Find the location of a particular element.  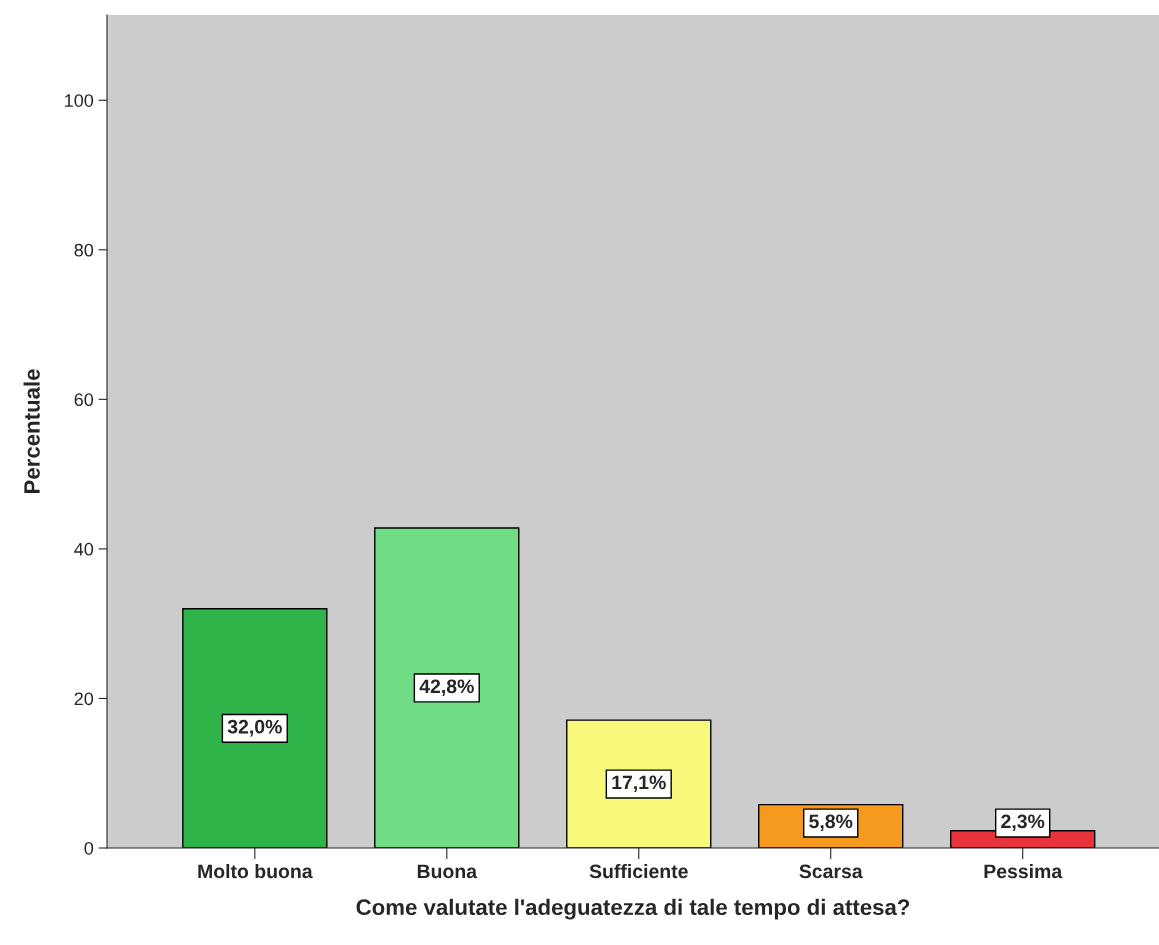

x-tick-label: Pessima is located at coordinates (1023, 871).